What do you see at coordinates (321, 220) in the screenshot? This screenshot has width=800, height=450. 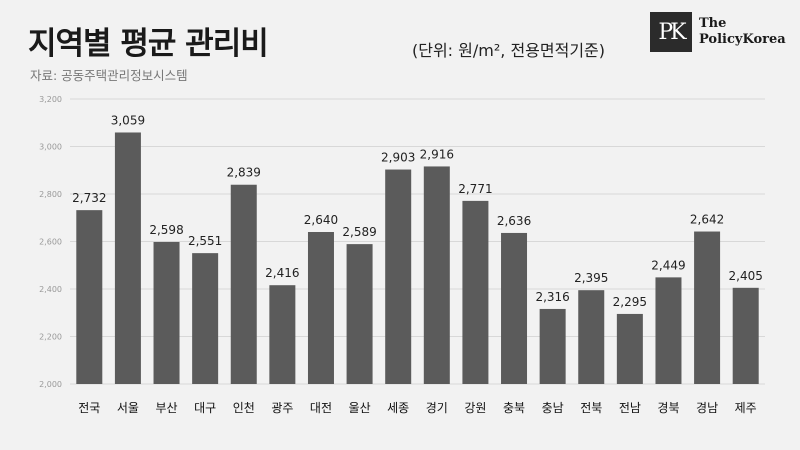 I see `data-label: 2,640` at bounding box center [321, 220].